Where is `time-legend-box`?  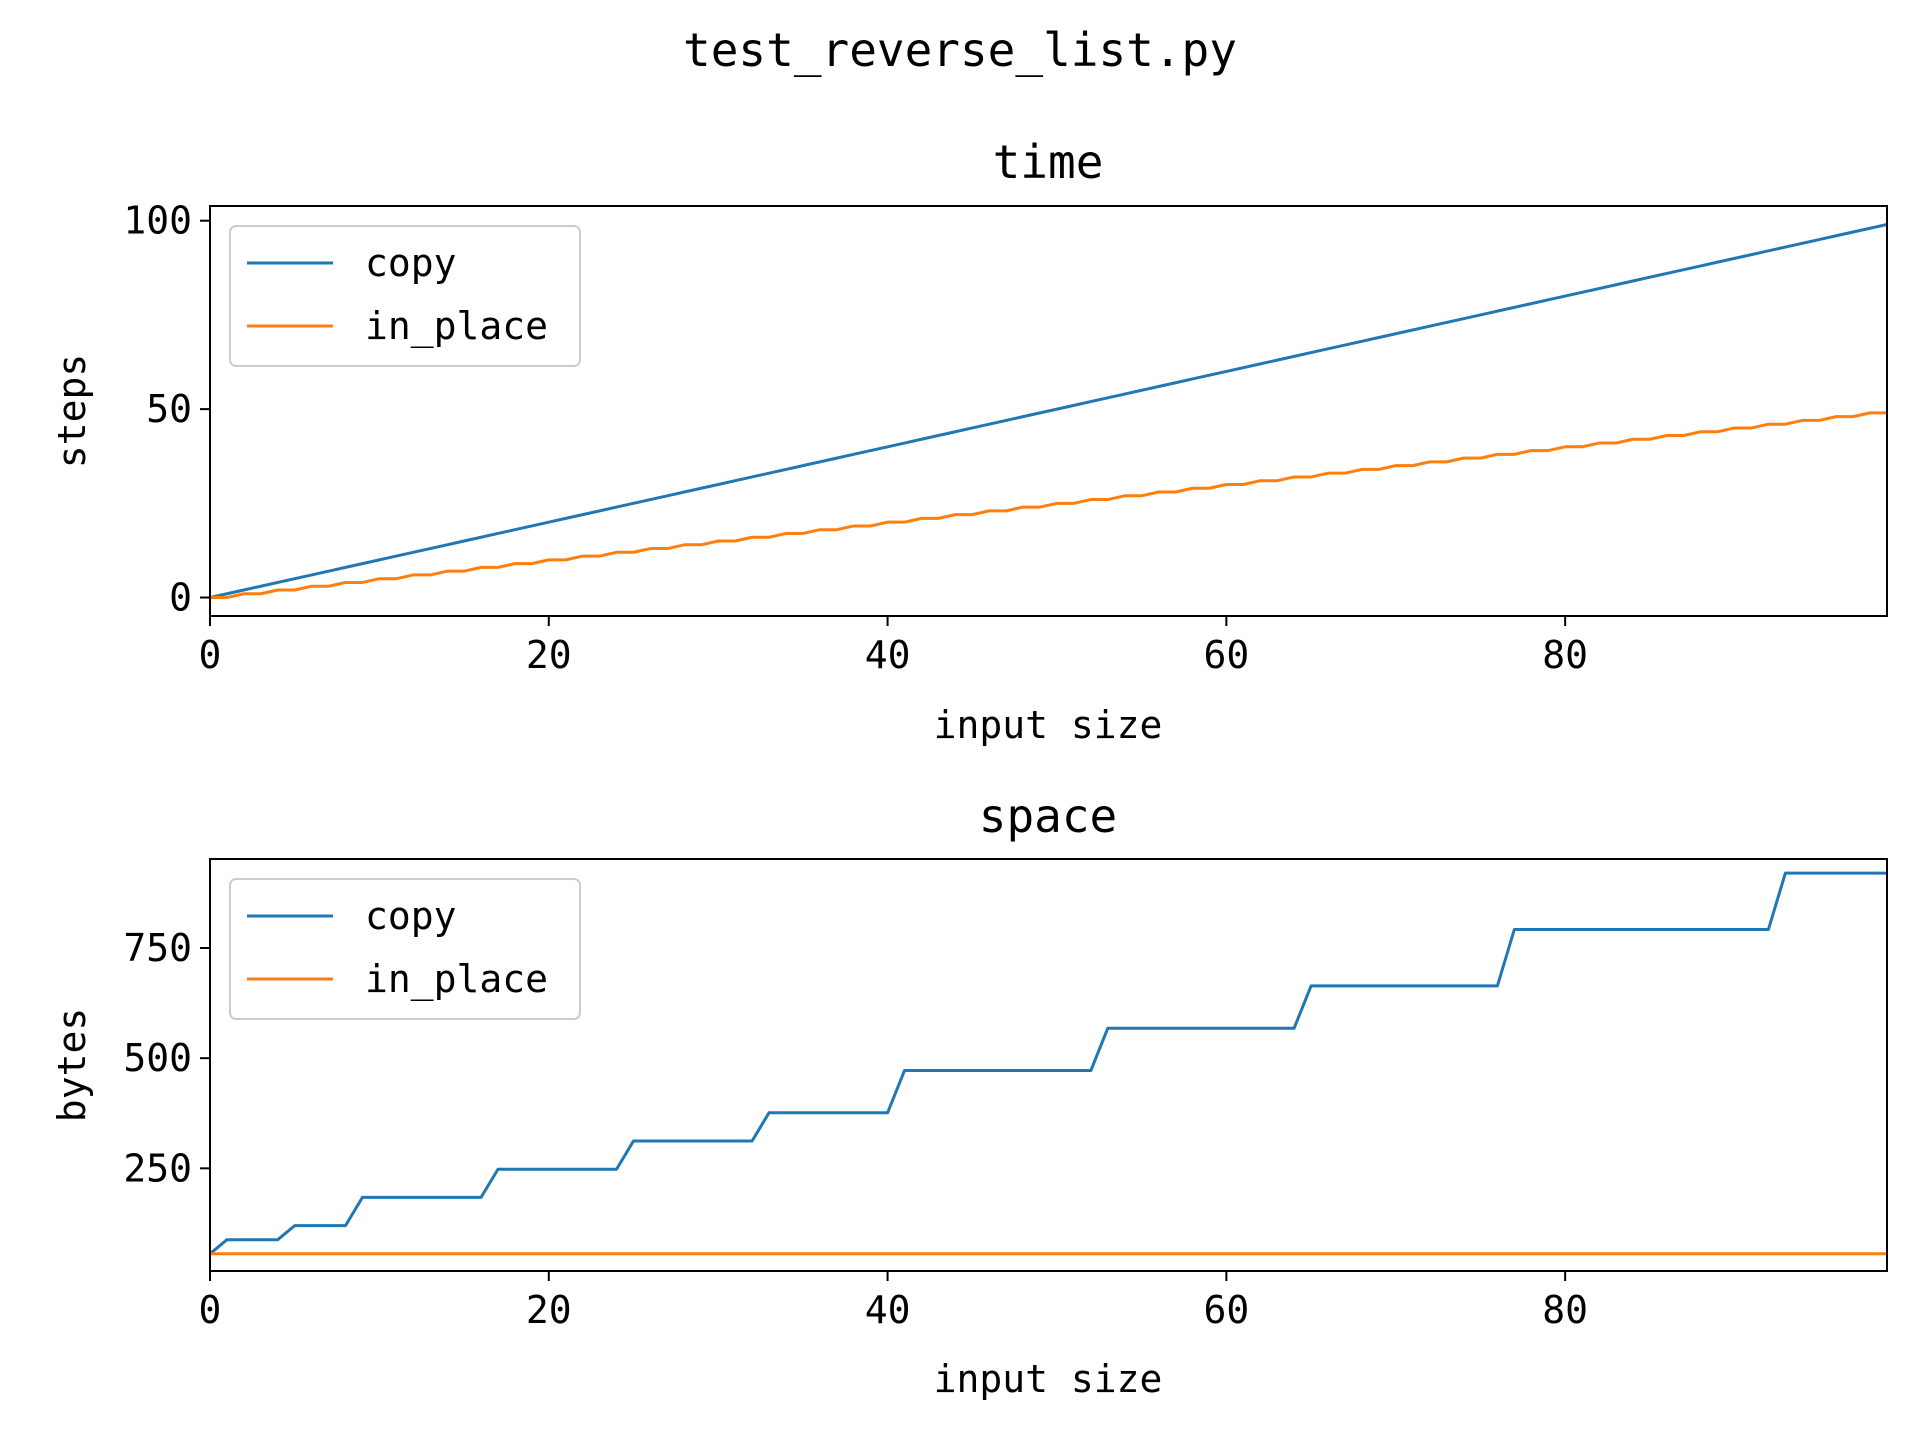
time-legend-box is located at coordinates (405, 296).